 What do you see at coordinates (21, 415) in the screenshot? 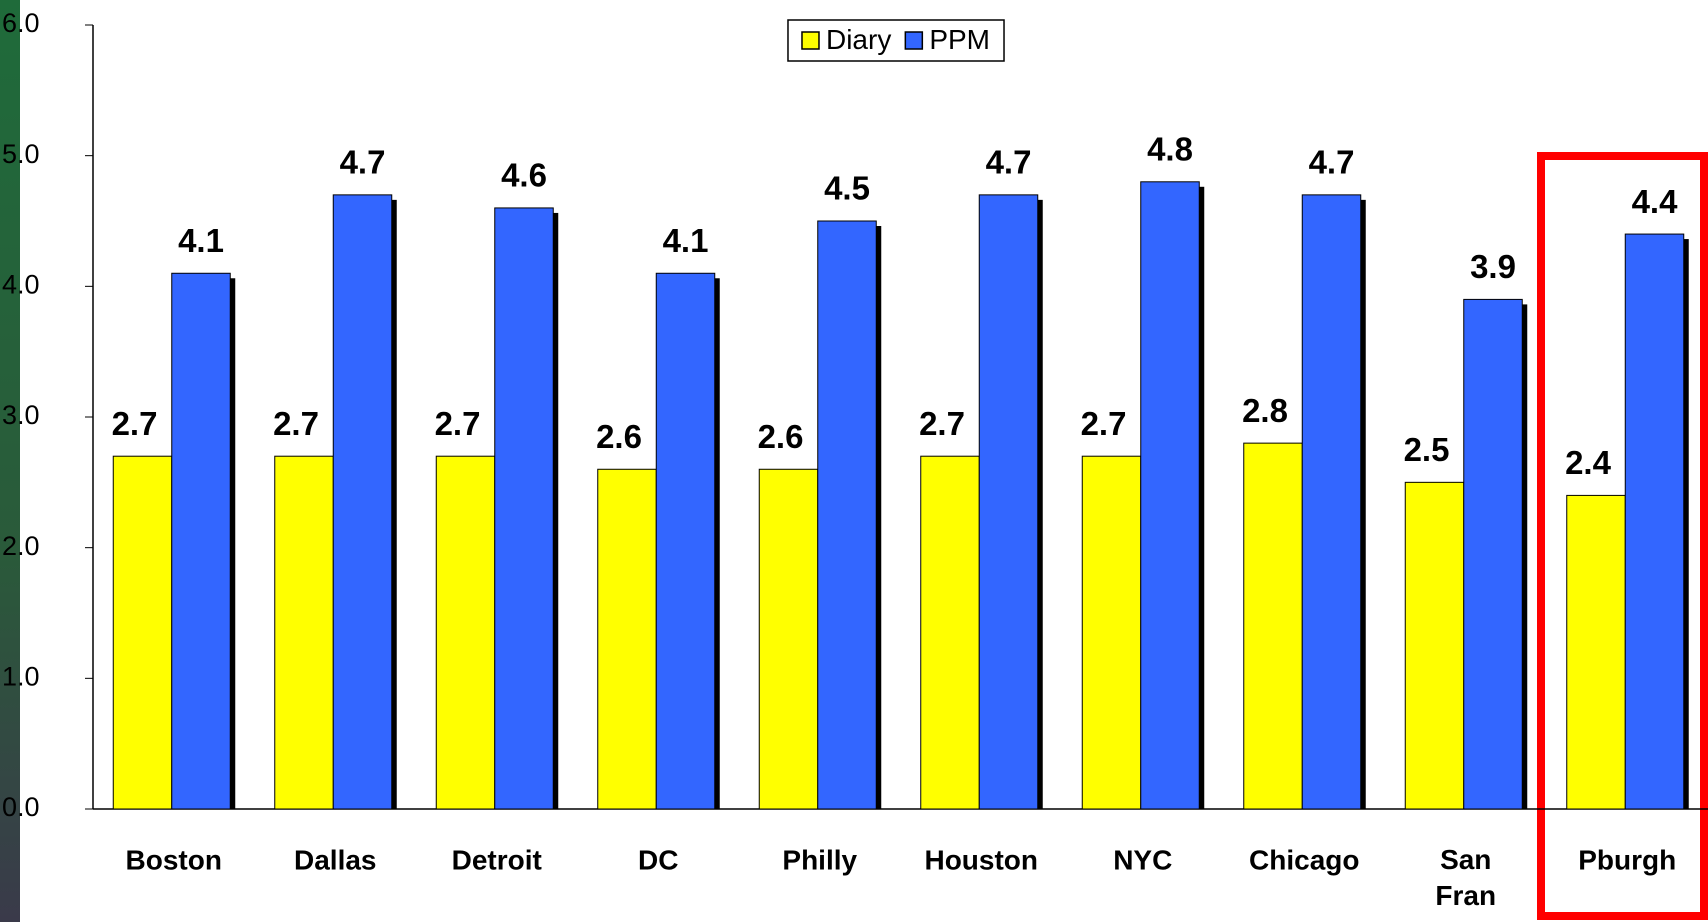
I see `y-tick-label: 3.0` at bounding box center [21, 415].